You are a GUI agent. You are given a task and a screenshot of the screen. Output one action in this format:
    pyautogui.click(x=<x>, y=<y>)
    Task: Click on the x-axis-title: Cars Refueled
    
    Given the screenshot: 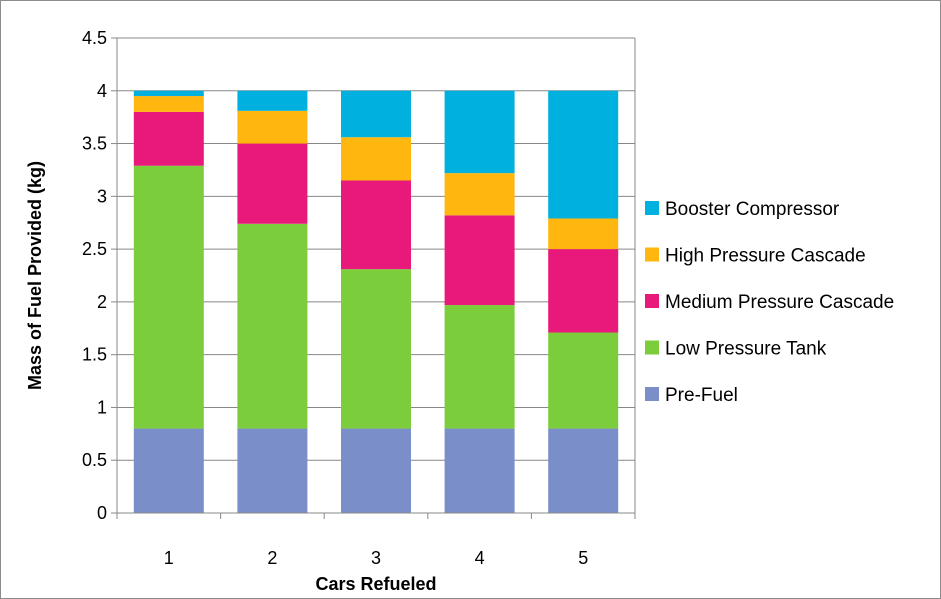 What is the action you would take?
    pyautogui.click(x=375, y=584)
    